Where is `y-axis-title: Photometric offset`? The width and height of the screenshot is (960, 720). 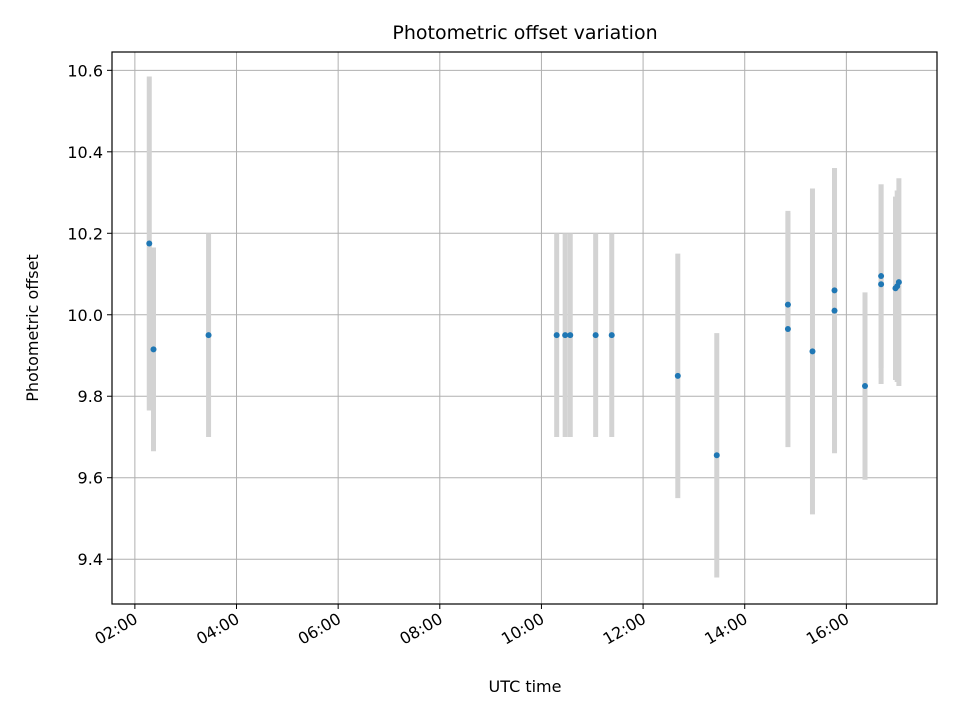
y-axis-title: Photometric offset is located at coordinates (32, 328).